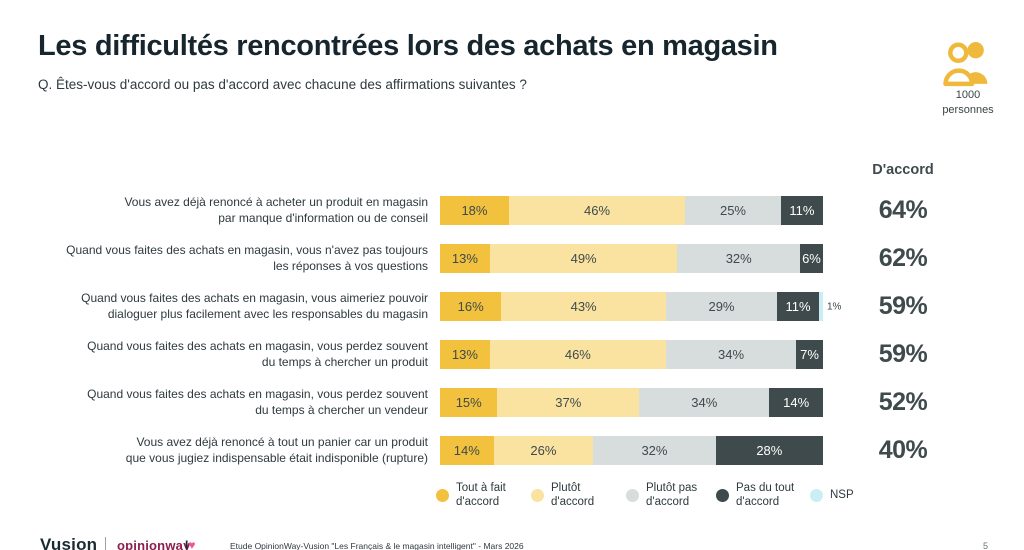 The height and width of the screenshot is (550, 1024). I want to click on legend-label: Tout à fait d'accord, so click(481, 495).